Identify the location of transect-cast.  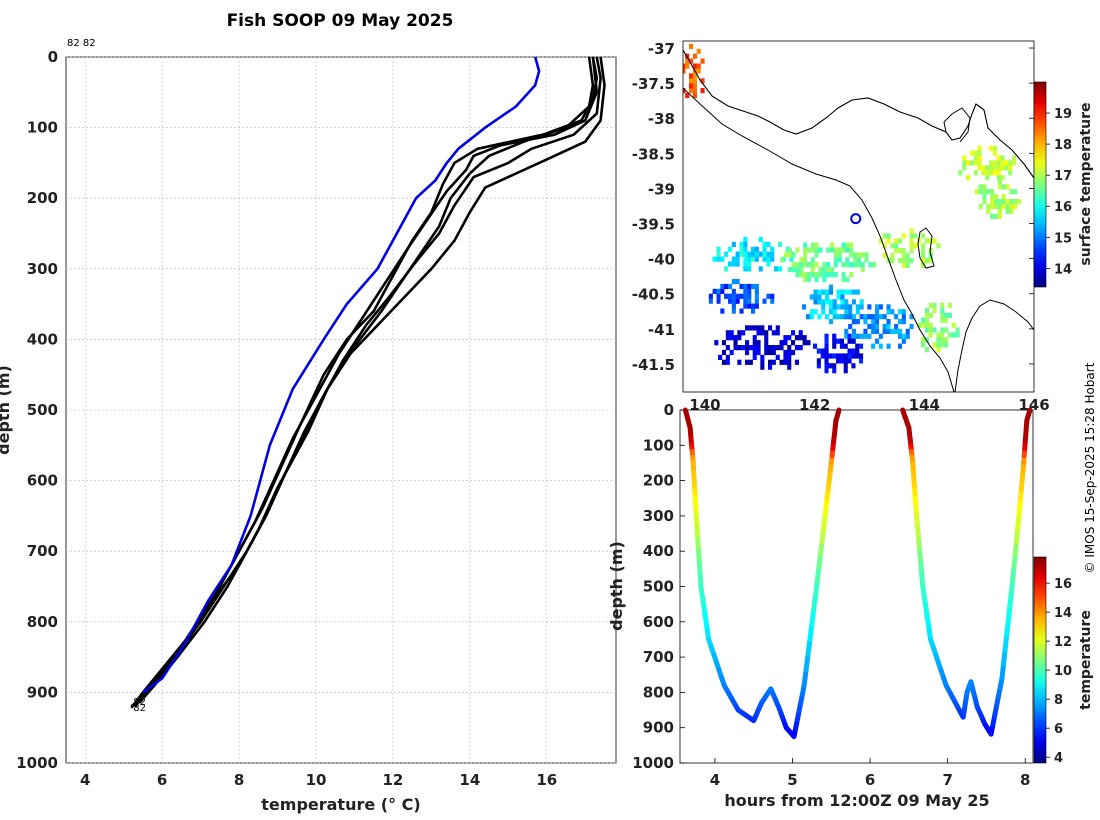
(762, 573).